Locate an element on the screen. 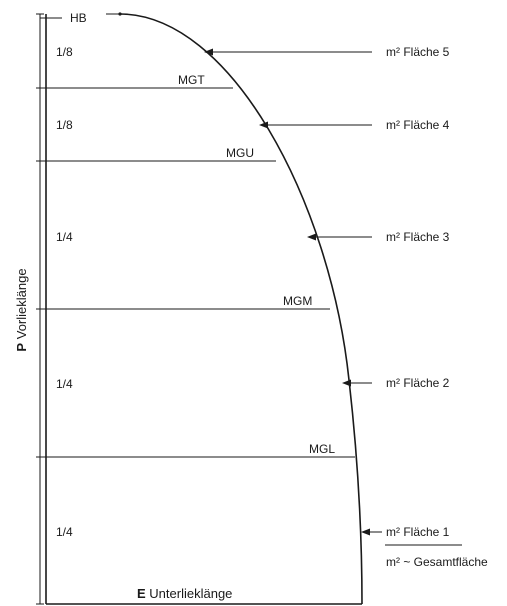 Image resolution: width=507 pixels, height=606 pixels. area-arrow-2-head is located at coordinates (346, 383).